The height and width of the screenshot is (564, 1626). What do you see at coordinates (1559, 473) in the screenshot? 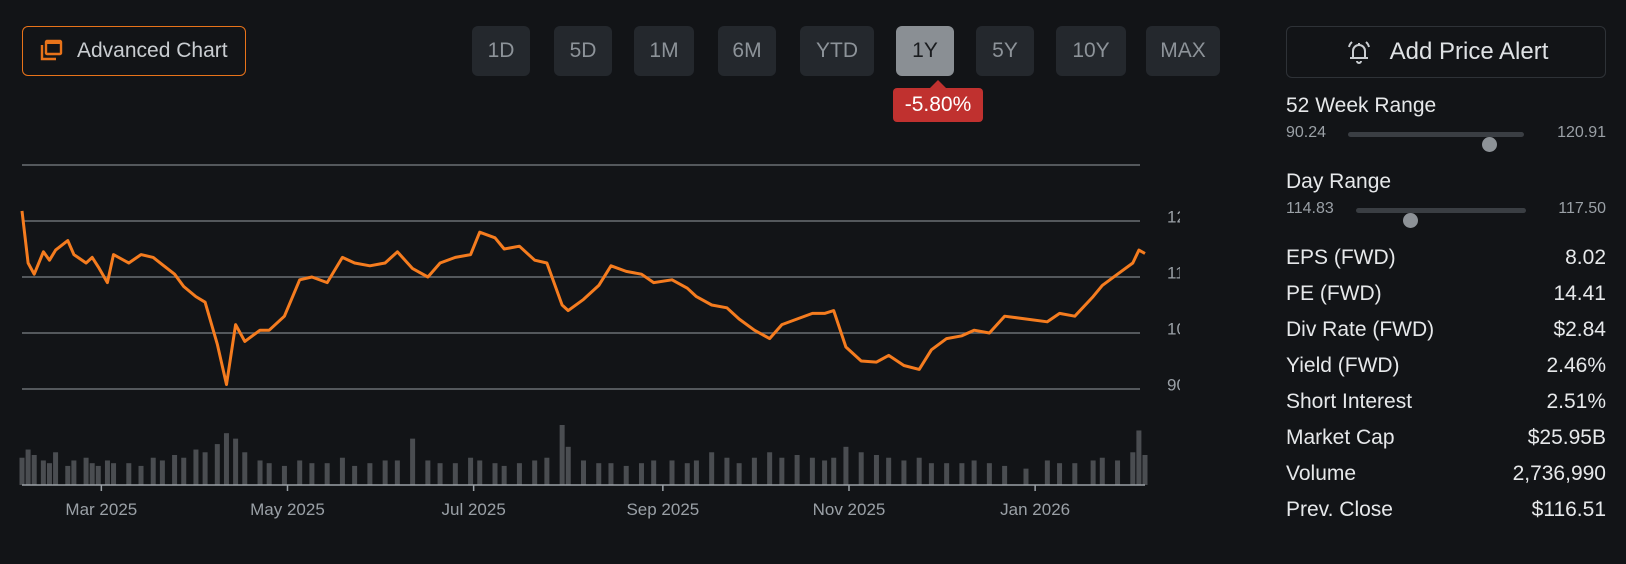
I see `stat-value: 2,736,990` at bounding box center [1559, 473].